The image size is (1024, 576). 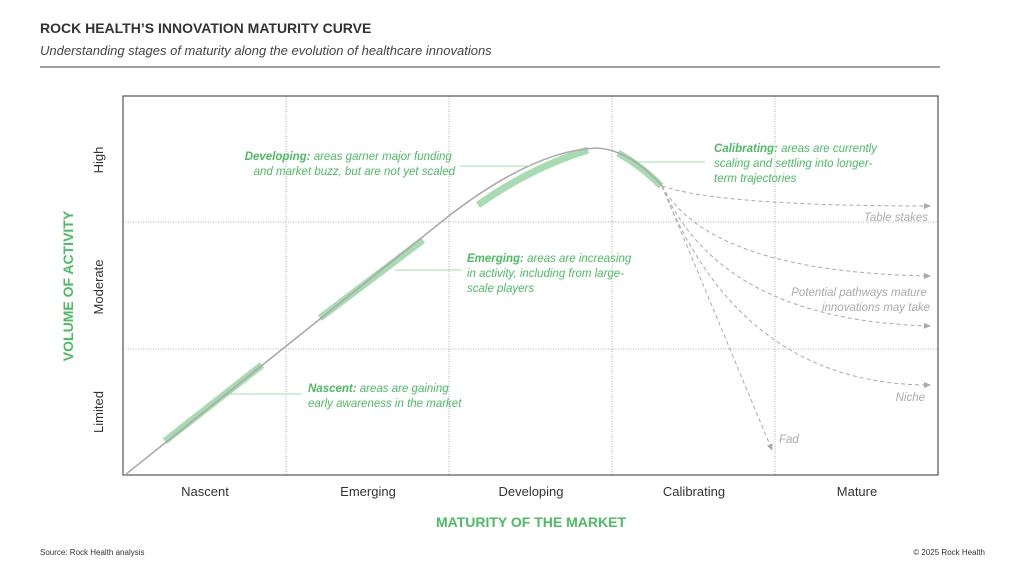 What do you see at coordinates (68, 285) in the screenshot?
I see `y-axis-title: VOLUME OF ACTIVITY` at bounding box center [68, 285].